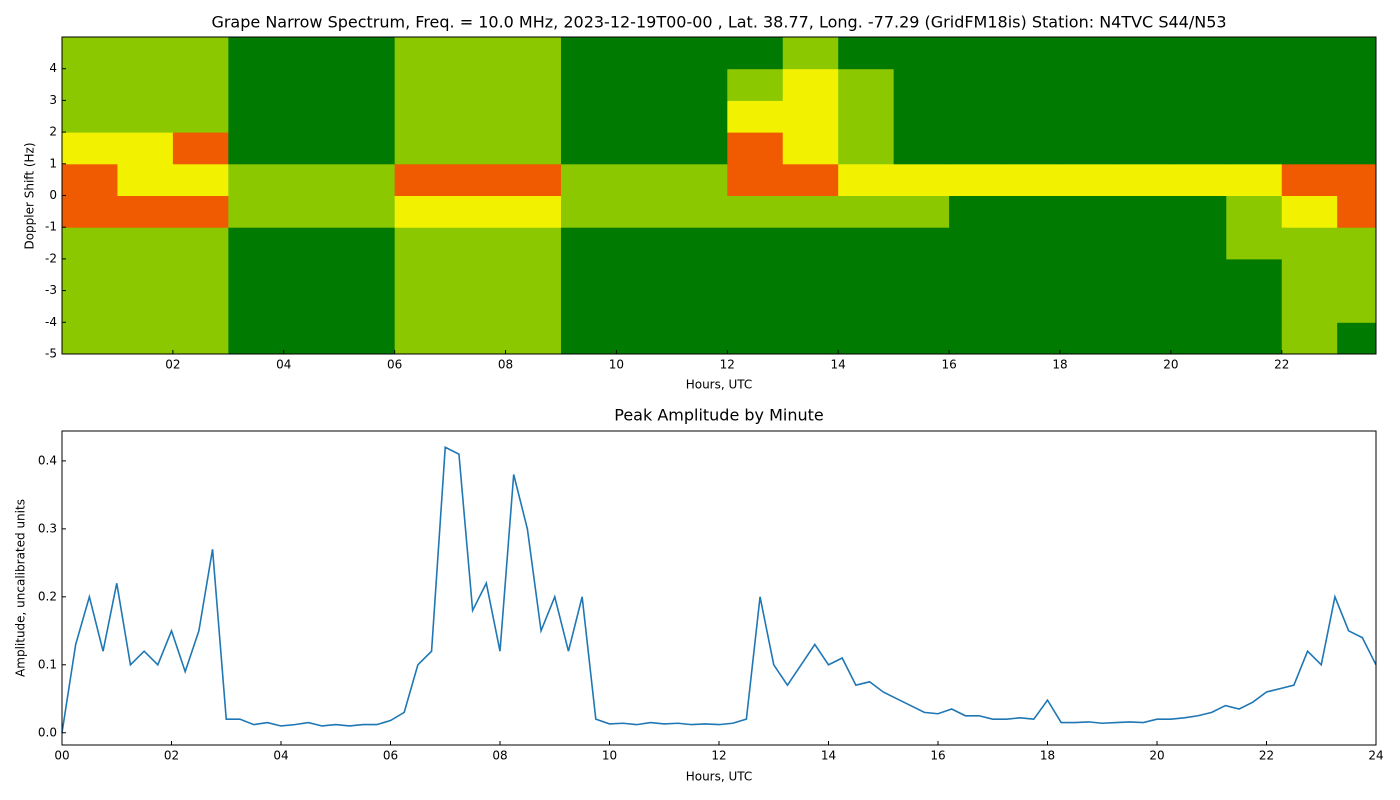  What do you see at coordinates (1266, 756) in the screenshot?
I see `x-tick-label: 22` at bounding box center [1266, 756].